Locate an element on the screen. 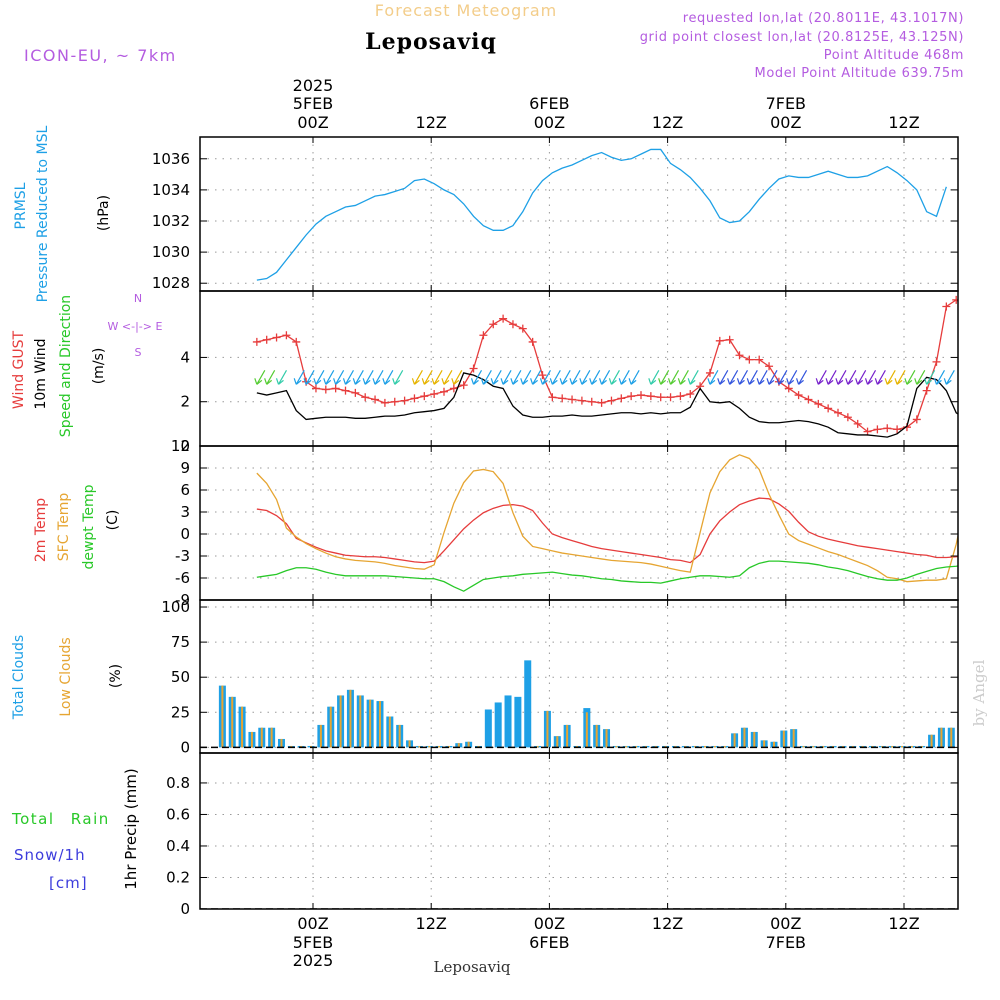  pressure-label-1: PRMSL is located at coordinates (21, 205).